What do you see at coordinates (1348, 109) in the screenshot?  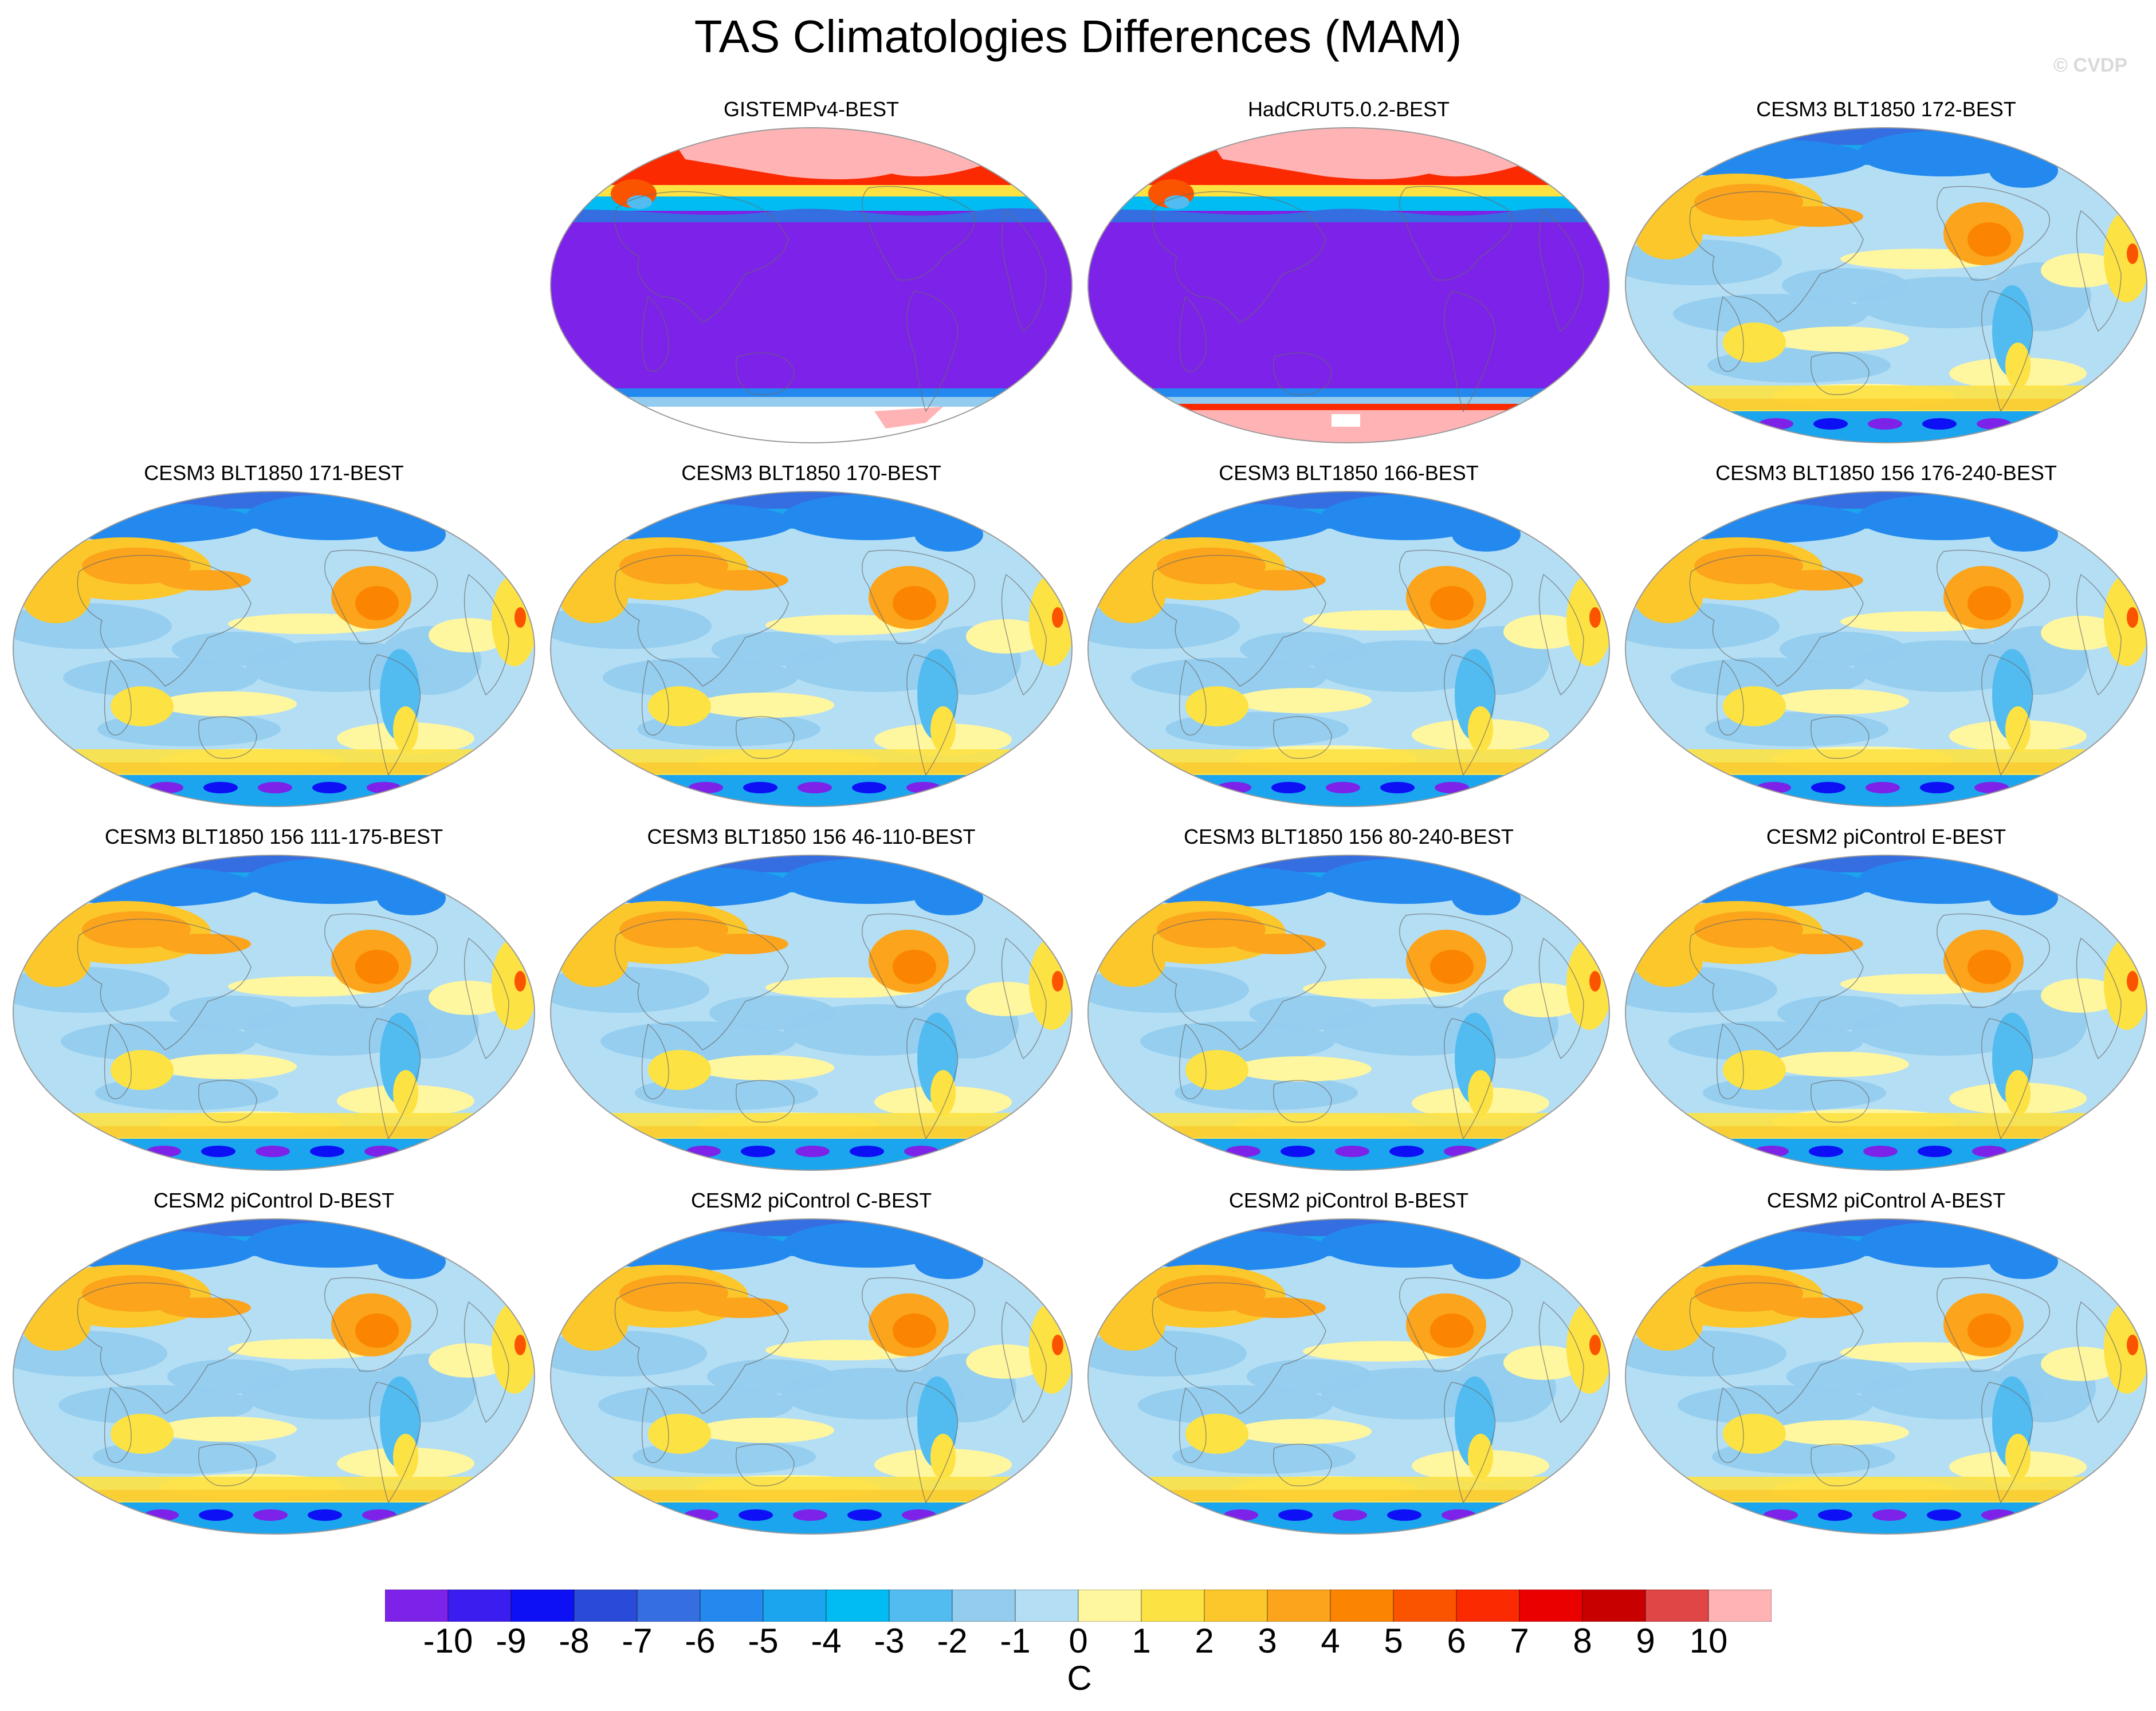 I see `panel-title: HadCRUT5.0.2-BEST` at bounding box center [1348, 109].